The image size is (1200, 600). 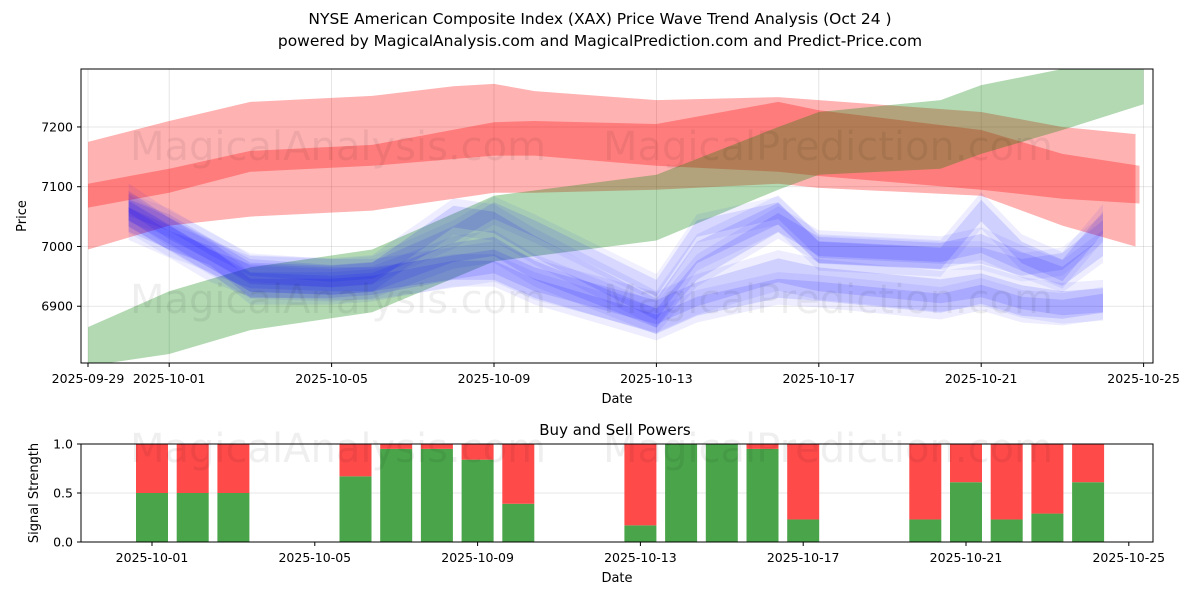 I want to click on y-tick-label: 0.0, so click(x=63, y=542).